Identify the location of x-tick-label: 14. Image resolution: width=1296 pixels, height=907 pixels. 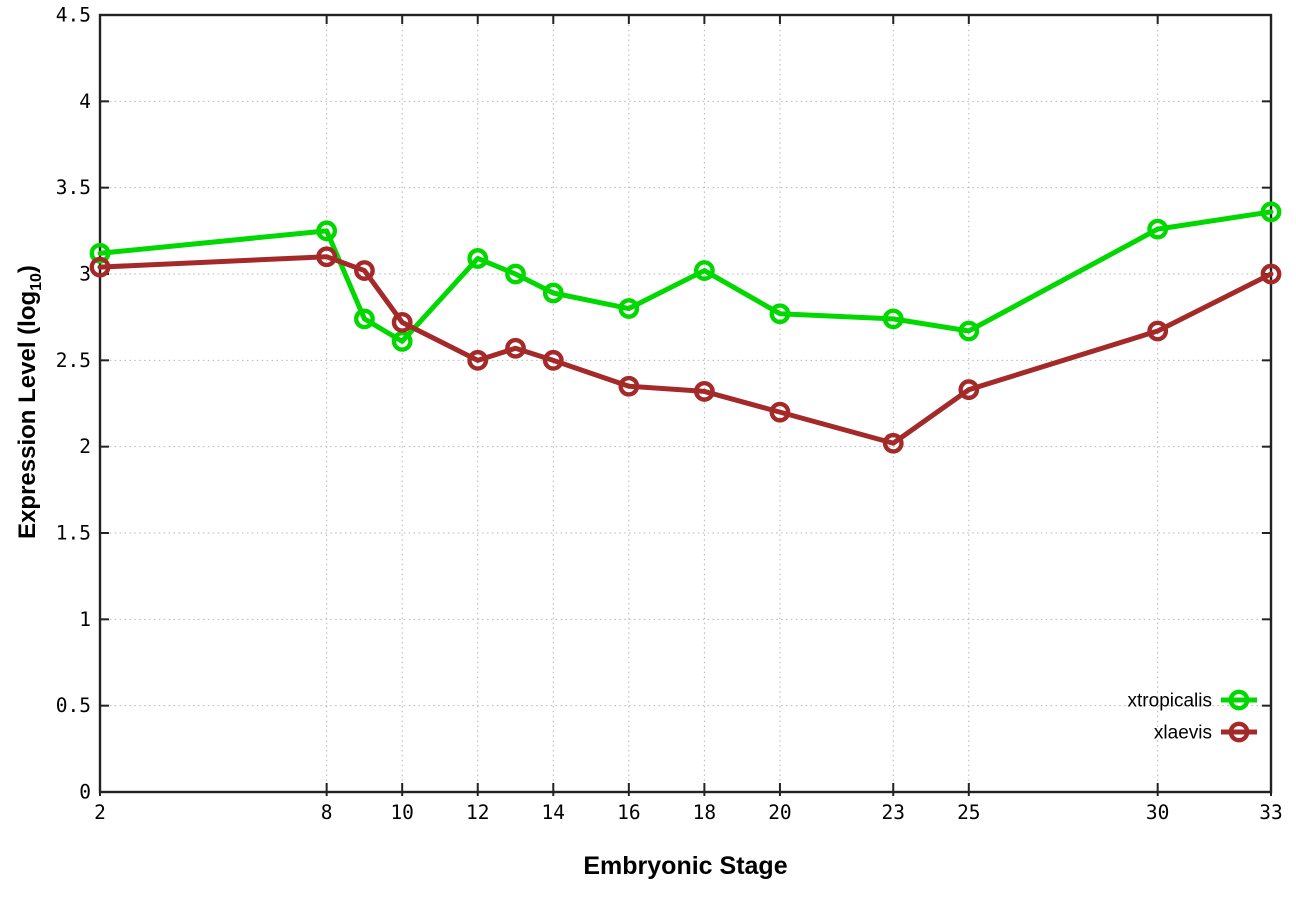
(553, 812).